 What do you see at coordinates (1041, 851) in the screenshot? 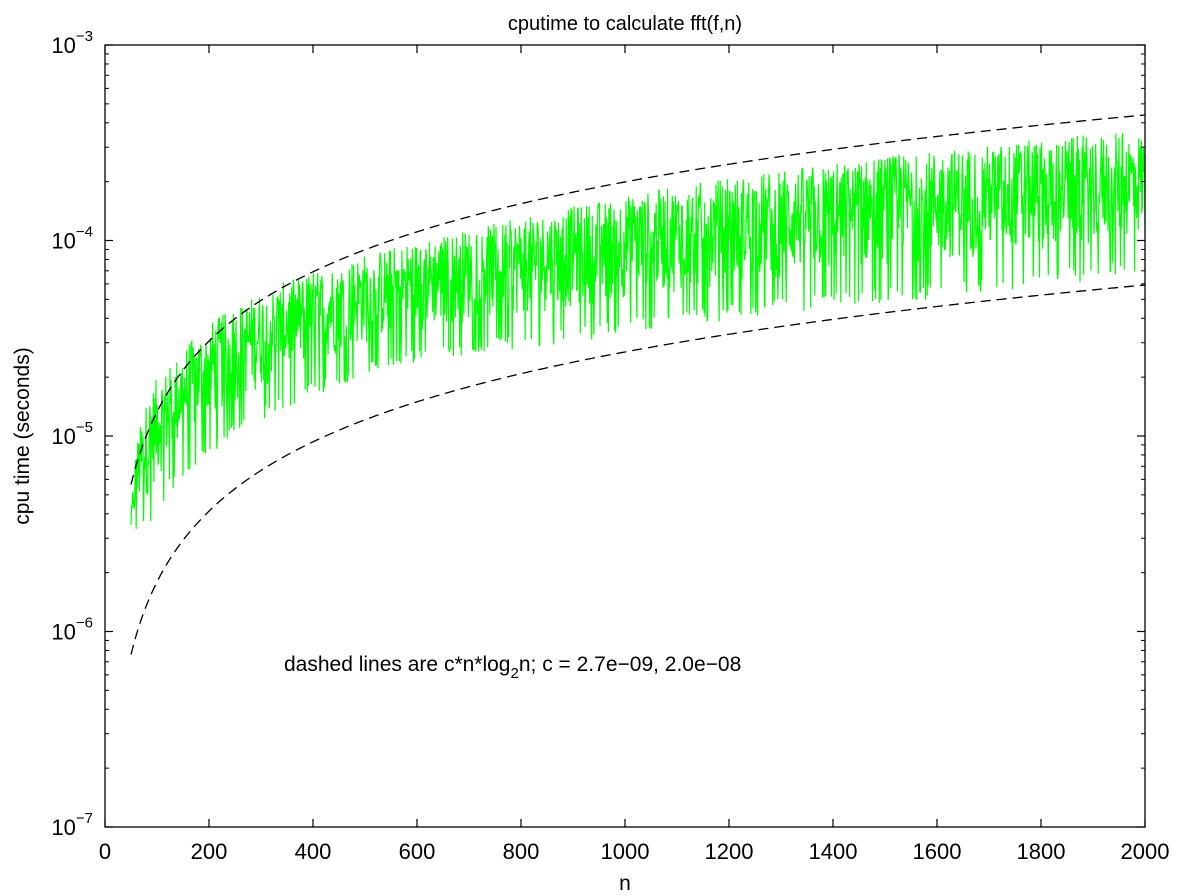
I see `x-tick-label: 1800` at bounding box center [1041, 851].